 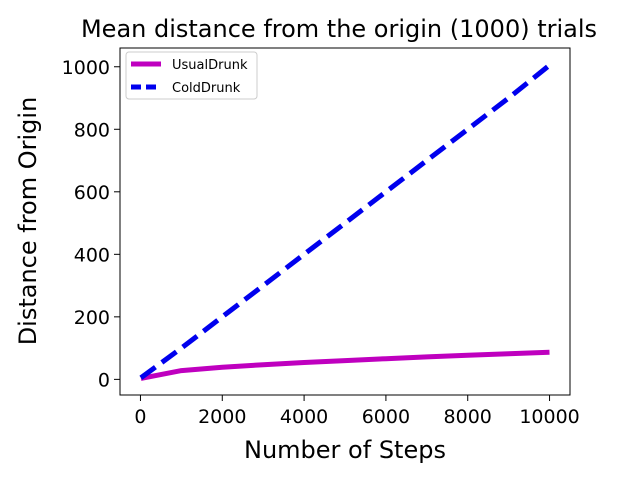 What do you see at coordinates (92, 130) in the screenshot?
I see `y-tick-label: 800` at bounding box center [92, 130].